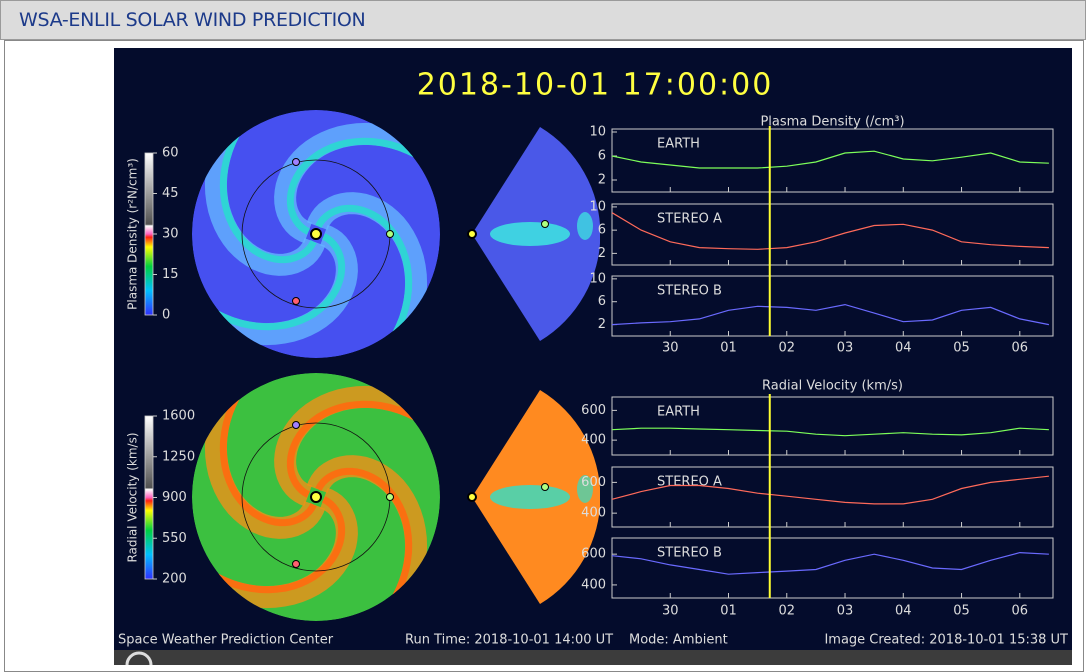 The width and height of the screenshot is (1086, 672). What do you see at coordinates (593, 657) in the screenshot?
I see `player-bar` at bounding box center [593, 657].